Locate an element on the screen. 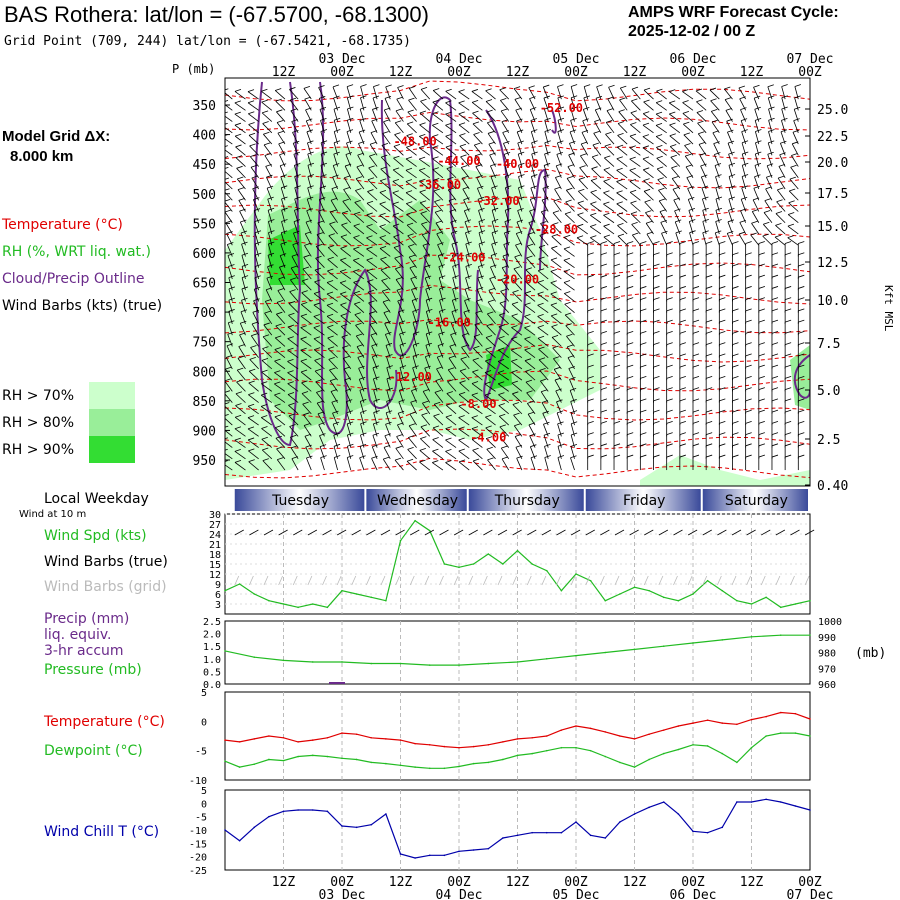  precip-tick-label: 0.5 is located at coordinates (212, 672).